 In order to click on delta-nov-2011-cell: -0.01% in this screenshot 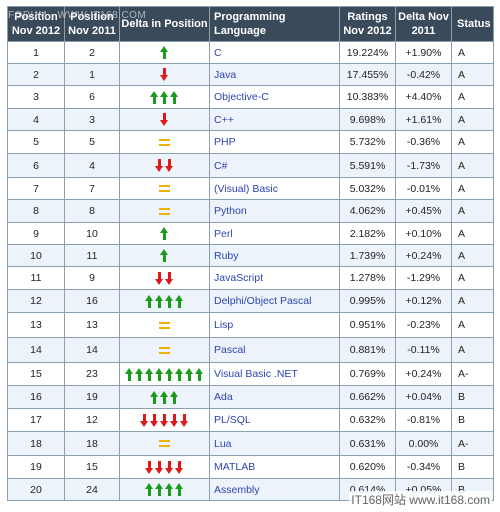, I will do `click(423, 188)`.